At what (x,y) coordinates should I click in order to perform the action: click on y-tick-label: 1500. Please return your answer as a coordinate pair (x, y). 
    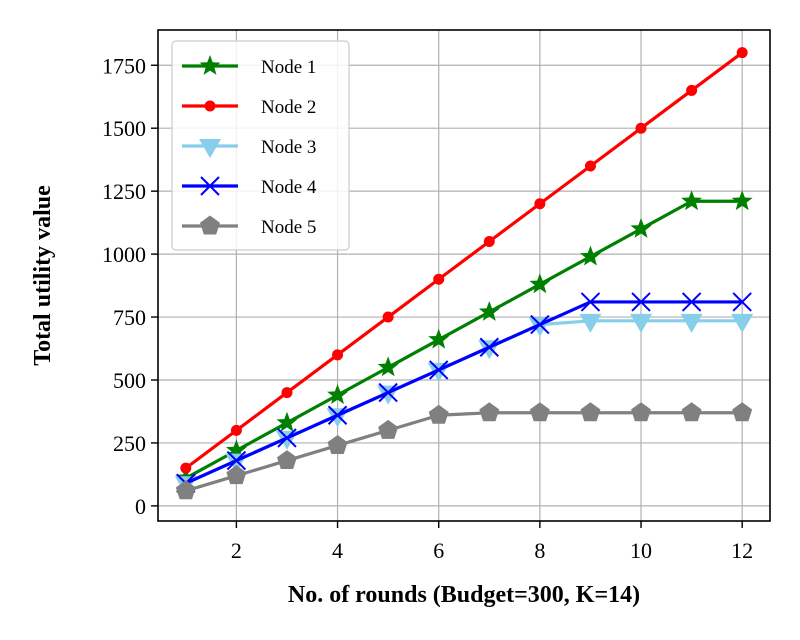
    Looking at the image, I should click on (124, 128).